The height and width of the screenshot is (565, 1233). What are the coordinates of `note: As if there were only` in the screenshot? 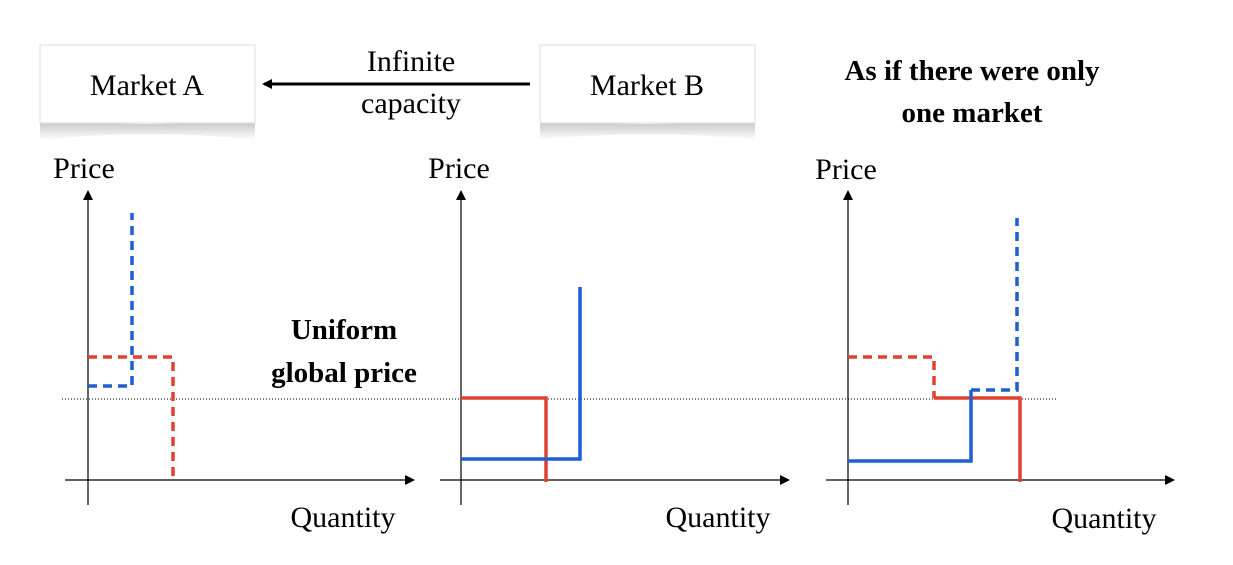 It's located at (972, 71).